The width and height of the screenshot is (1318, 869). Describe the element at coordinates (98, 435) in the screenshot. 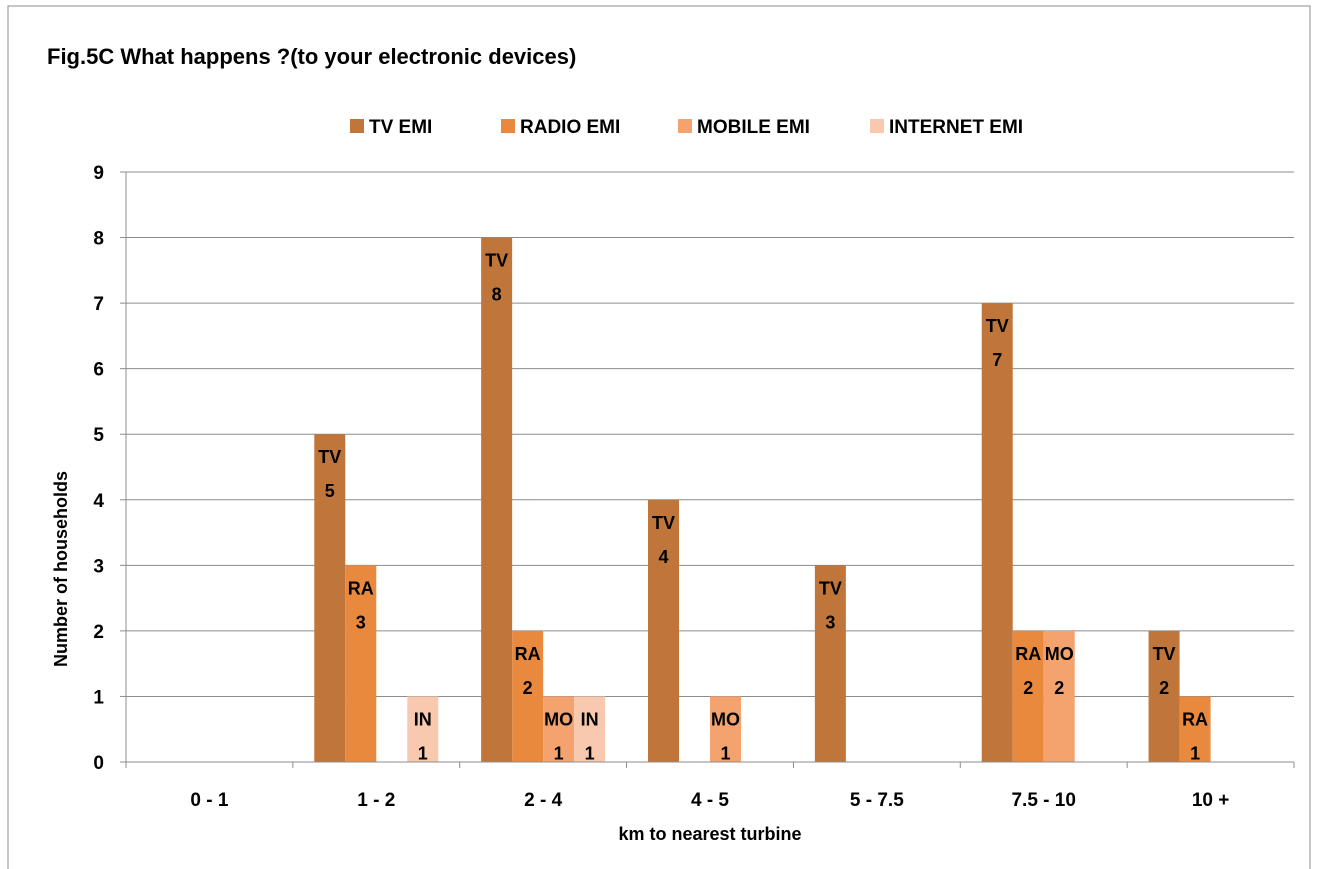

I see `y-tick-label: 5` at that location.